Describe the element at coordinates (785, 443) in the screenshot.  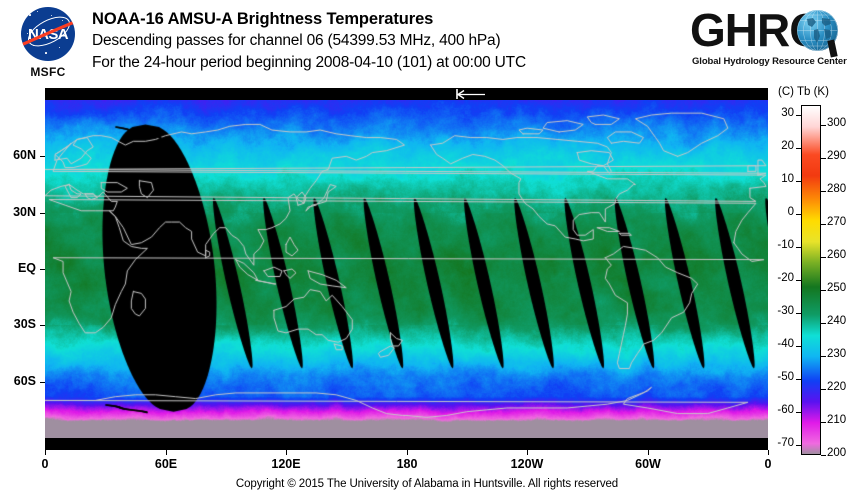
I see `colorbar-label-celsius: -70` at that location.